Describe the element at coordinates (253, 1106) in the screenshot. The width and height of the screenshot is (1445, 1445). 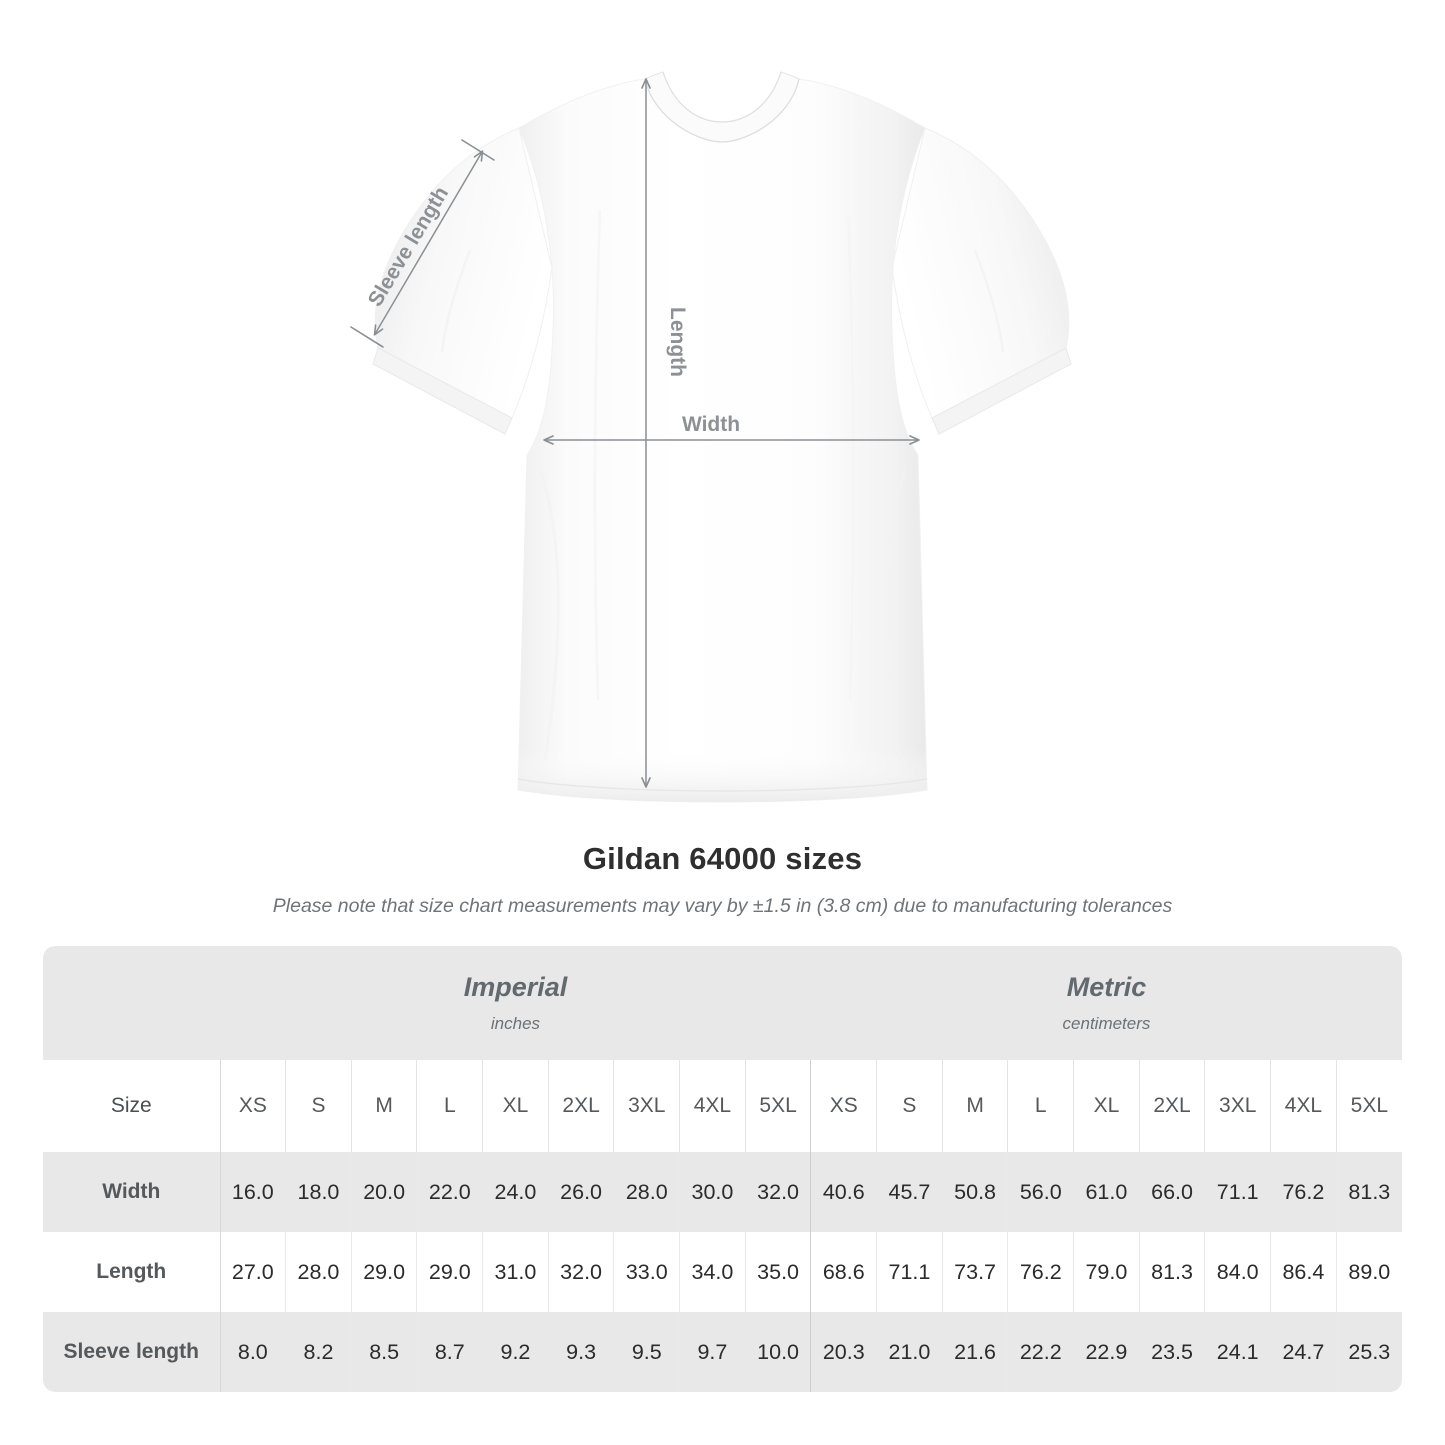
I see `header-size-xs-imperial: XS` at that location.